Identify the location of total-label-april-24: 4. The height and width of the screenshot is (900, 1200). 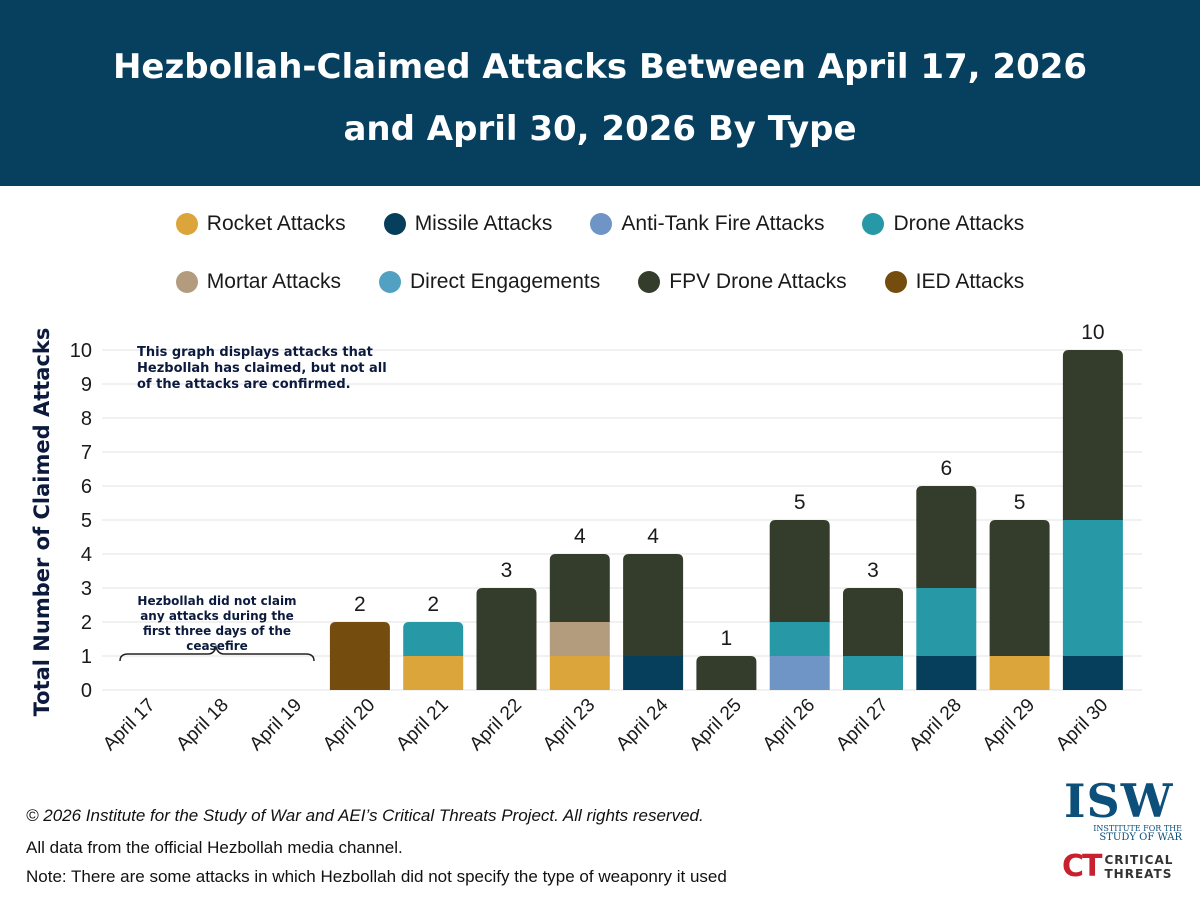
(653, 536).